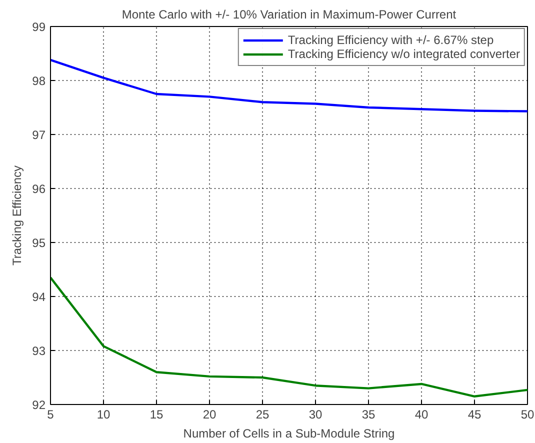 The image size is (535, 443). What do you see at coordinates (315, 415) in the screenshot?
I see `x-tick-label: 30` at bounding box center [315, 415].